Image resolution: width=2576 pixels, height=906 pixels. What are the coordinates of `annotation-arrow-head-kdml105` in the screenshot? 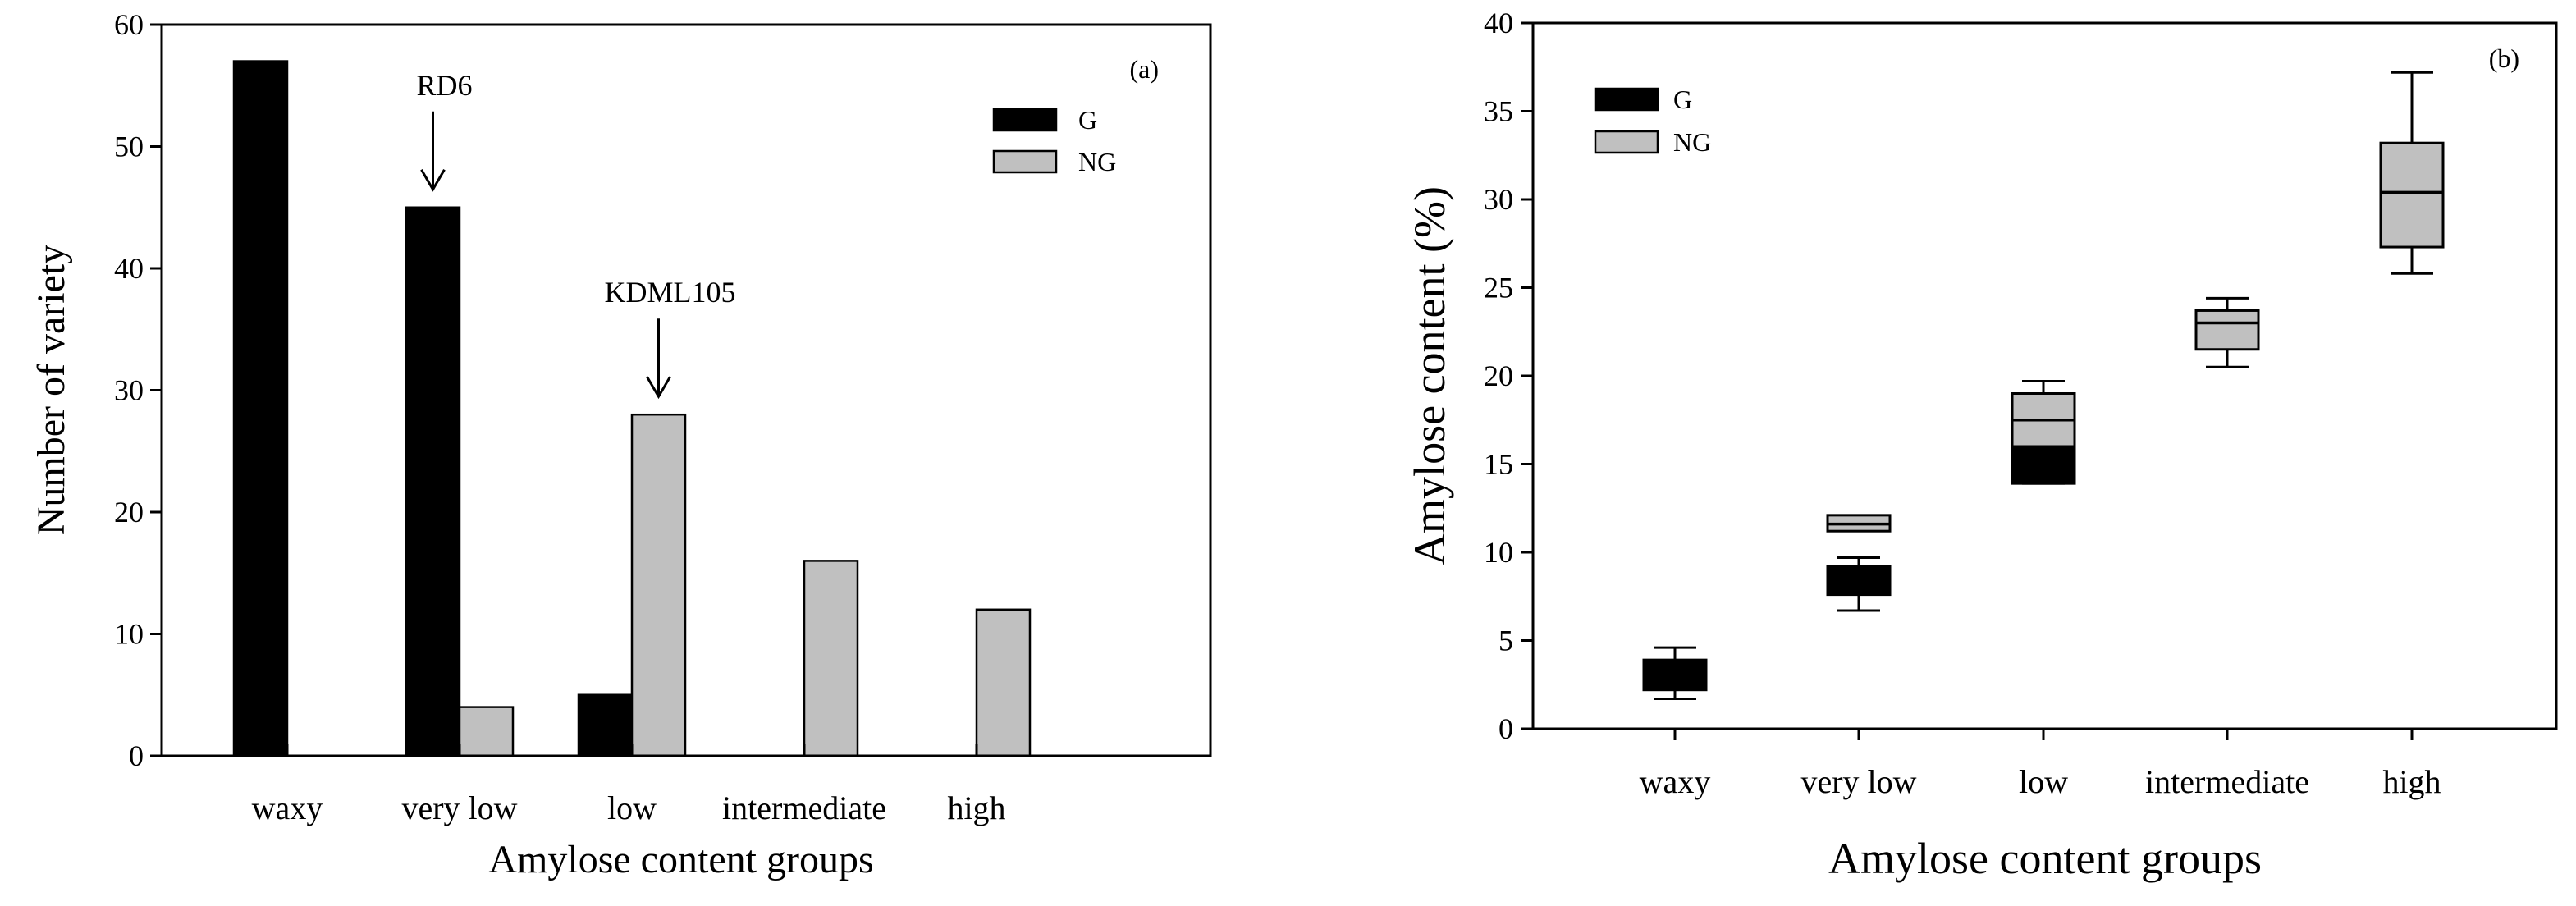 It's located at (658, 388).